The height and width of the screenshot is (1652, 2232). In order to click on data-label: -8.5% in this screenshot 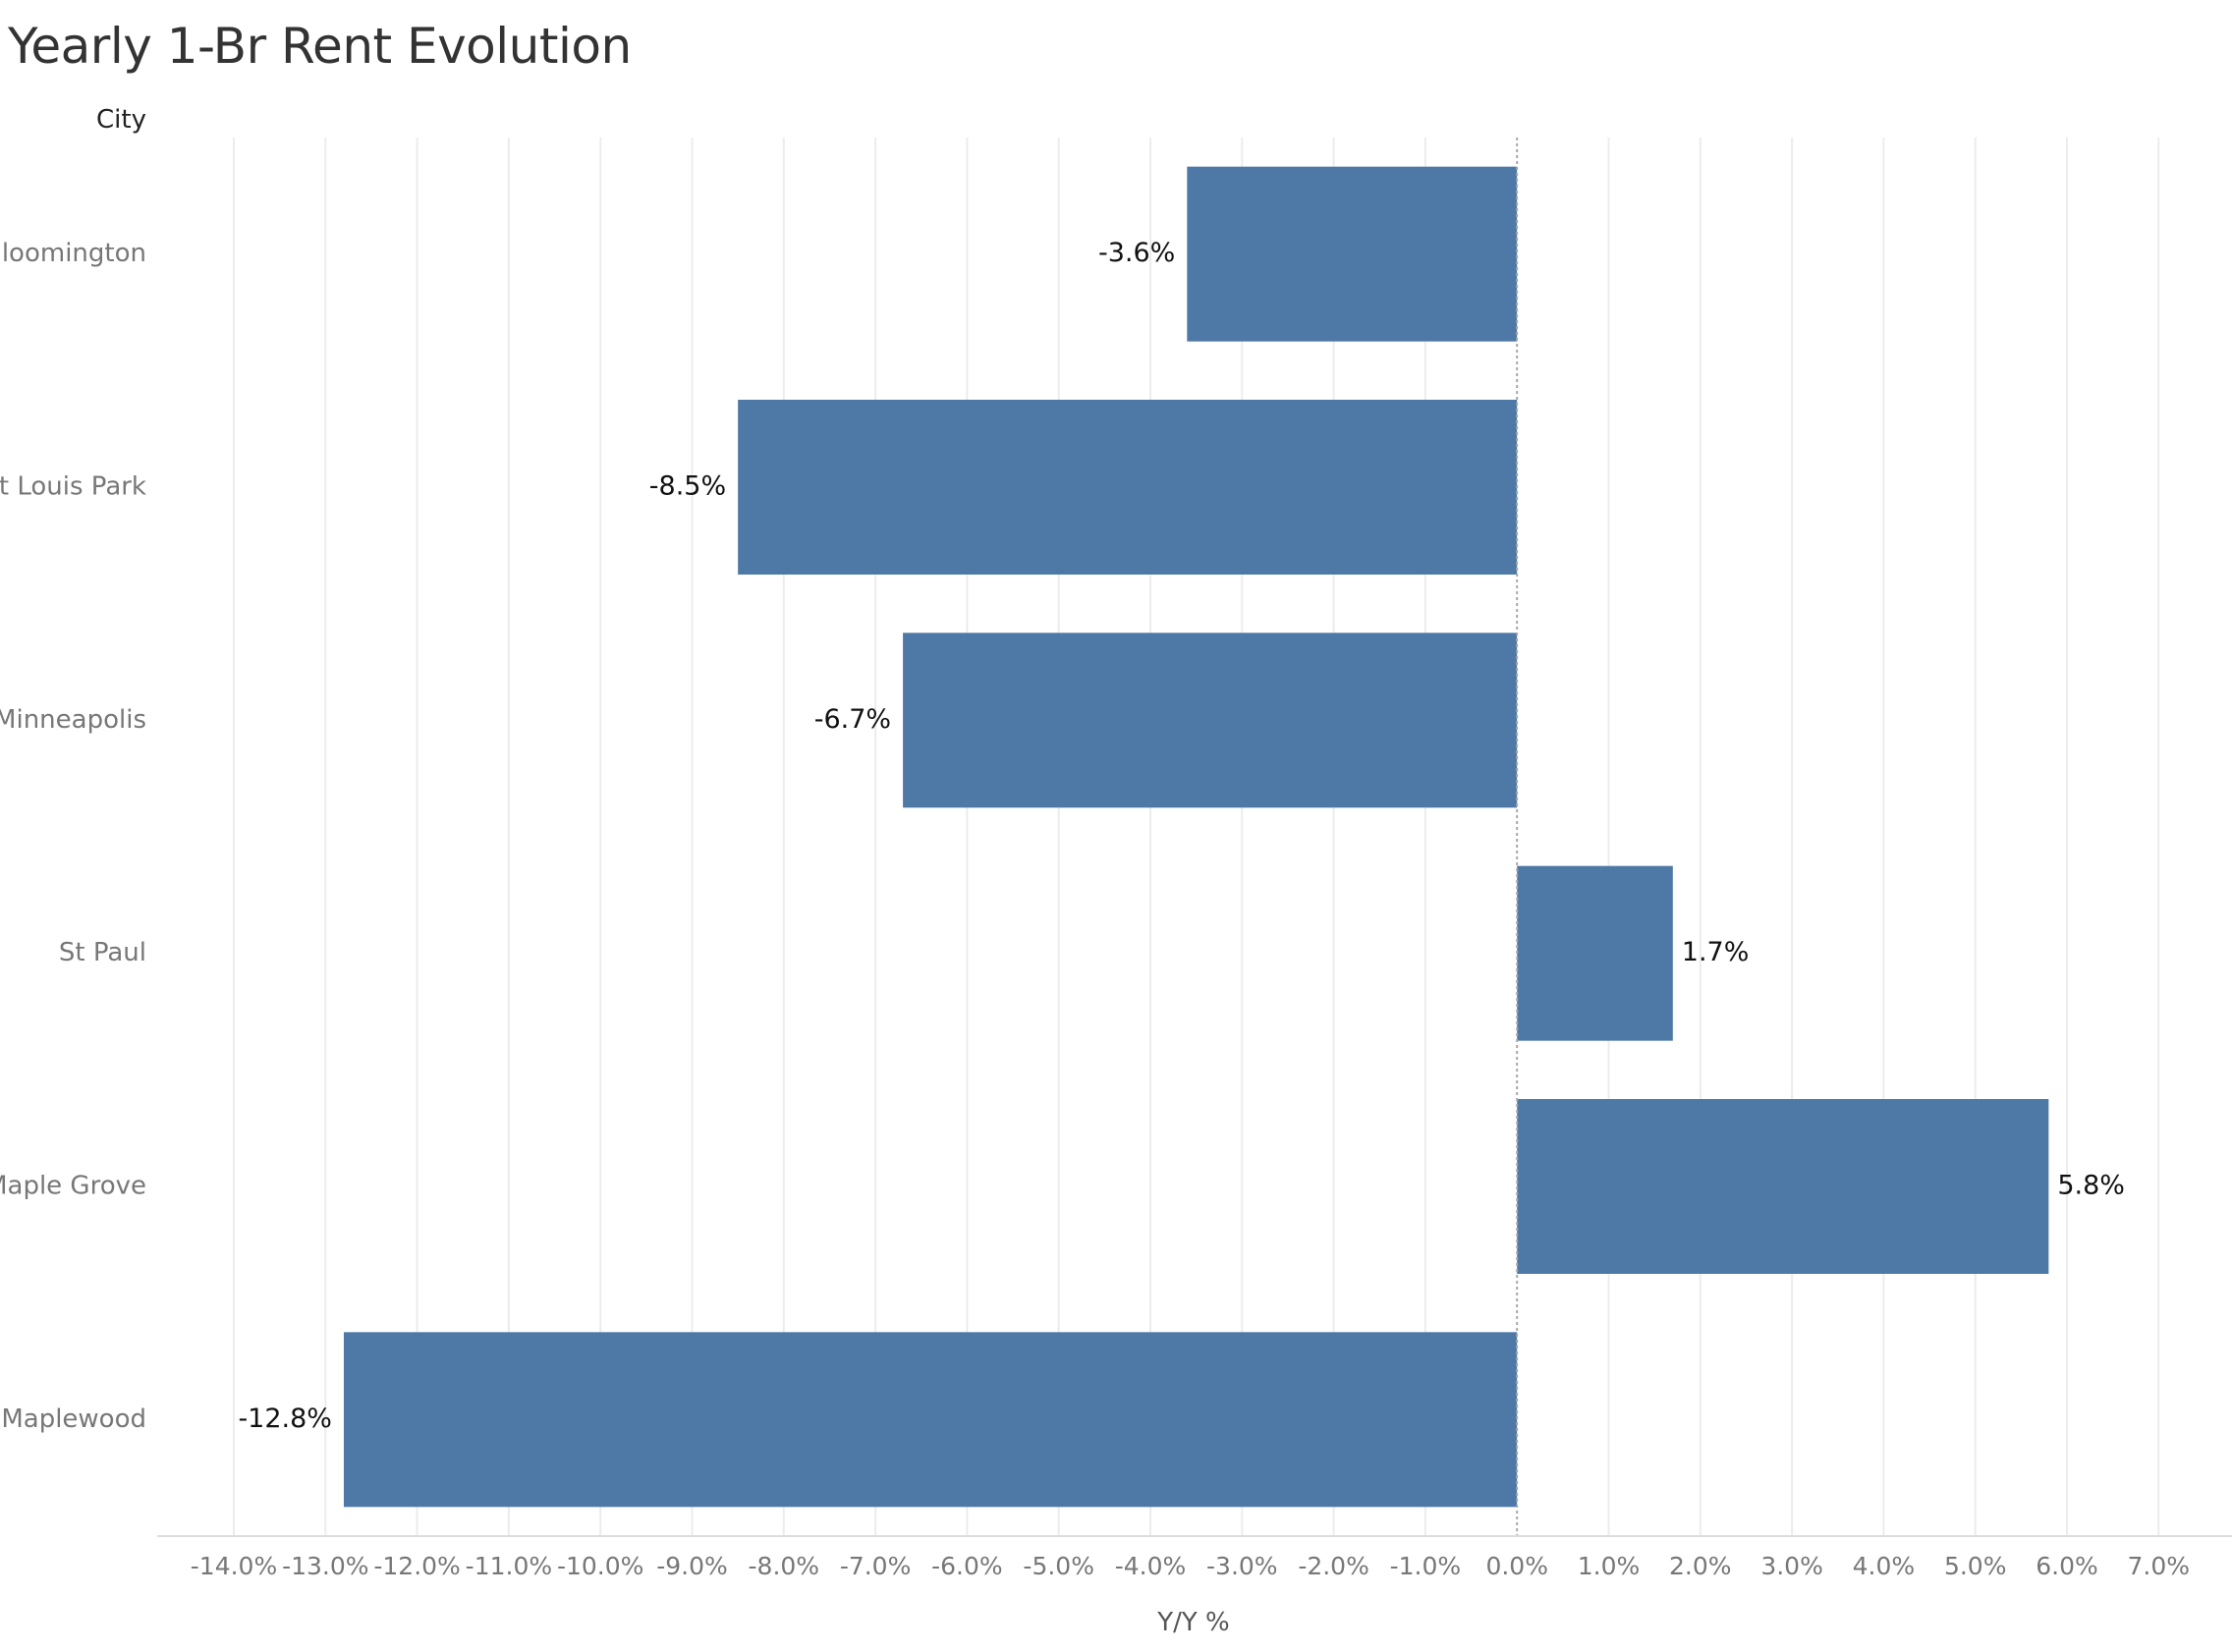, I will do `click(687, 486)`.